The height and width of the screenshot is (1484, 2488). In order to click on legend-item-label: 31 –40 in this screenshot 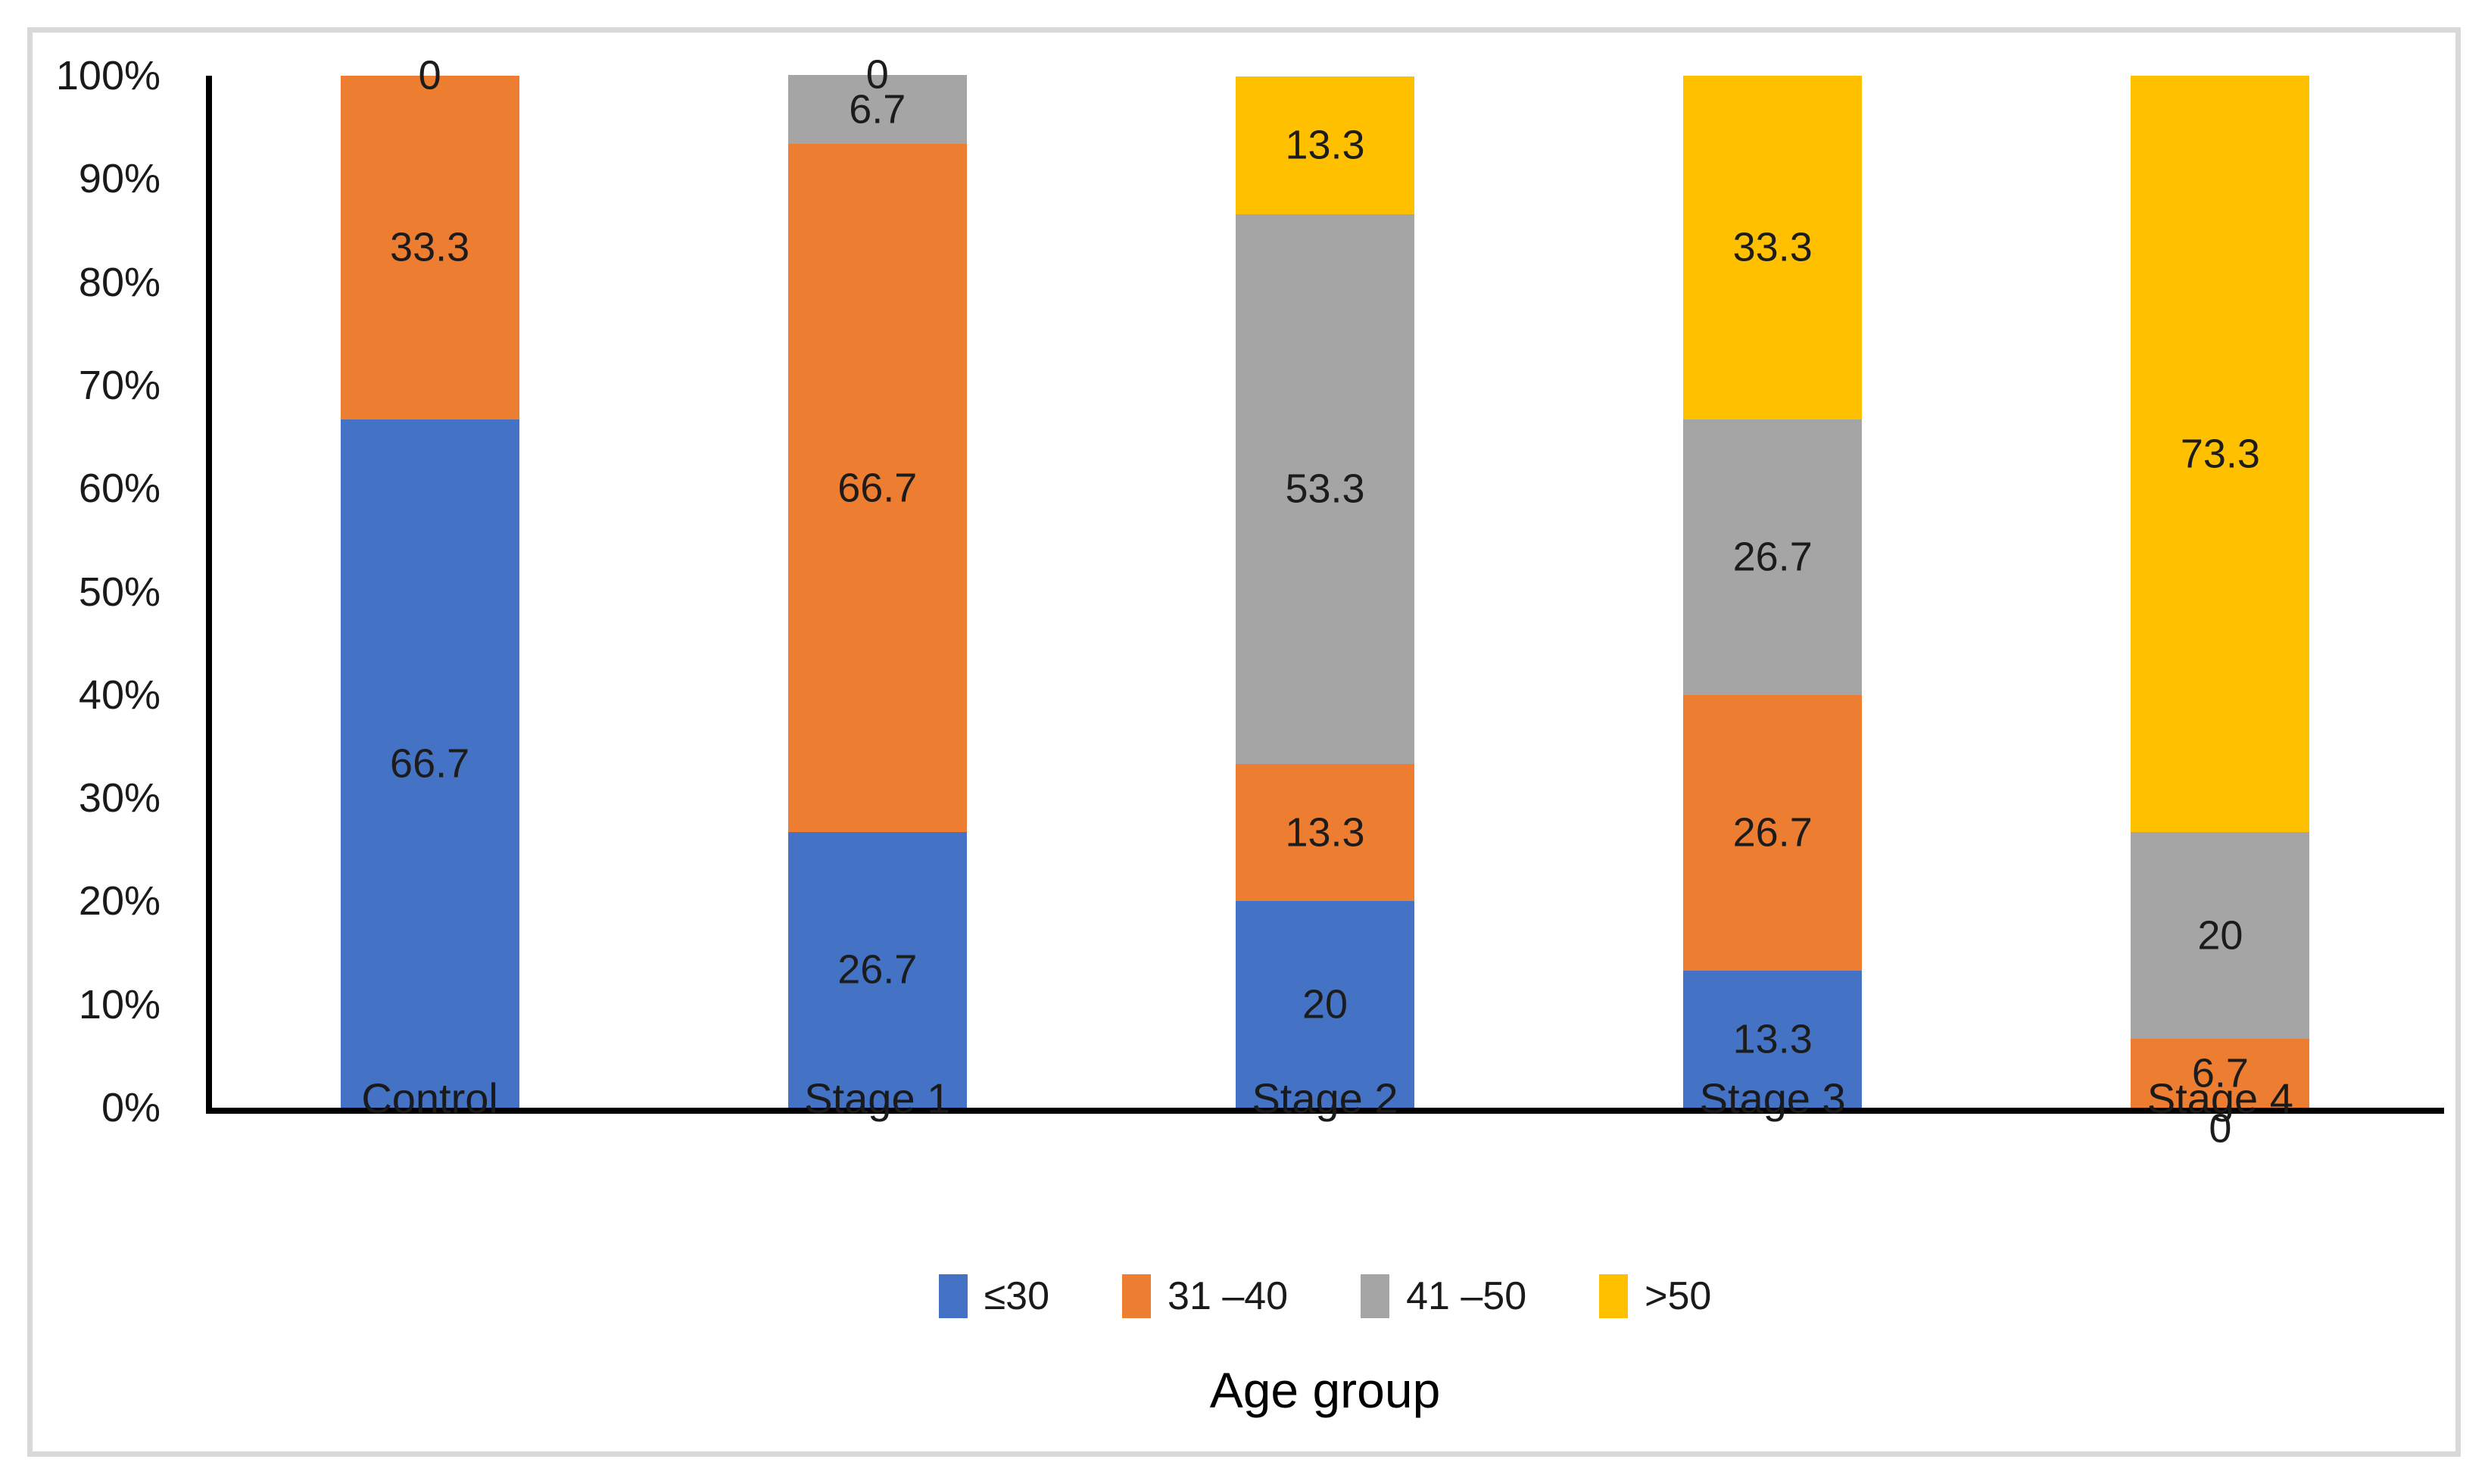, I will do `click(1228, 1296)`.